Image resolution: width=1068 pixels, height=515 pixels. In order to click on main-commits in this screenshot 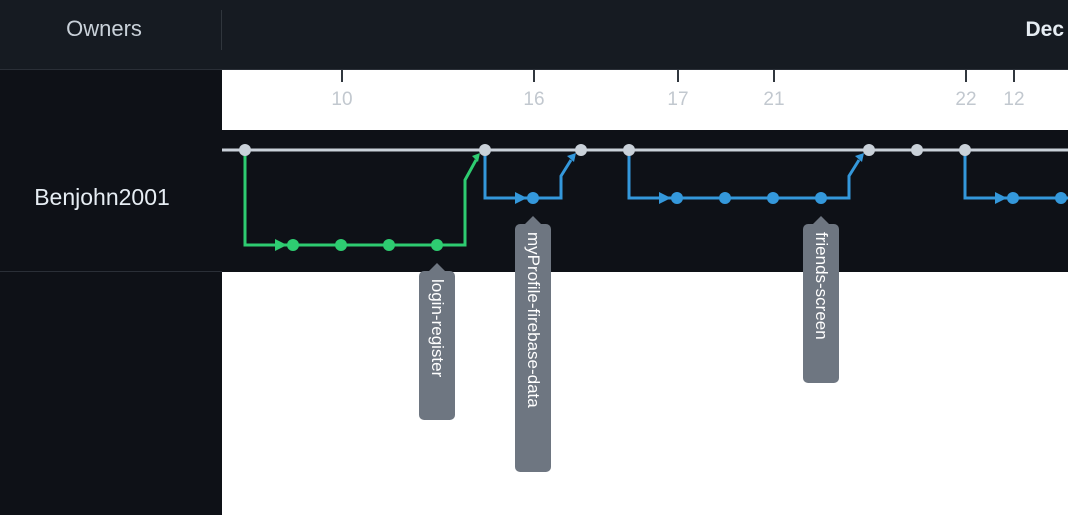, I will do `click(605, 150)`.